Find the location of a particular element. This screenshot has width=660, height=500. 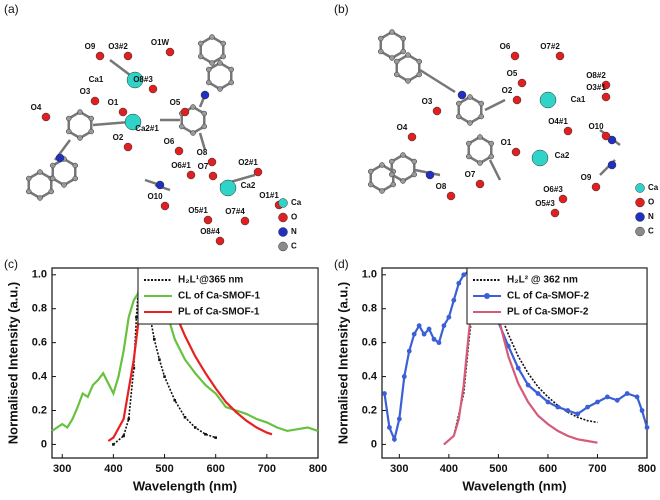

atom-label: O8 is located at coordinates (202, 152).